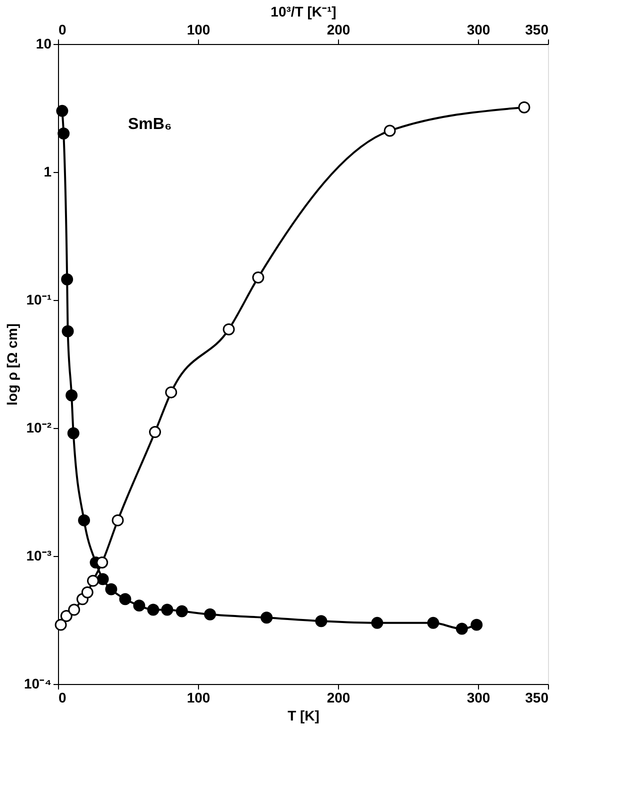  I want to click on x-tick-label: 200, so click(338, 698).